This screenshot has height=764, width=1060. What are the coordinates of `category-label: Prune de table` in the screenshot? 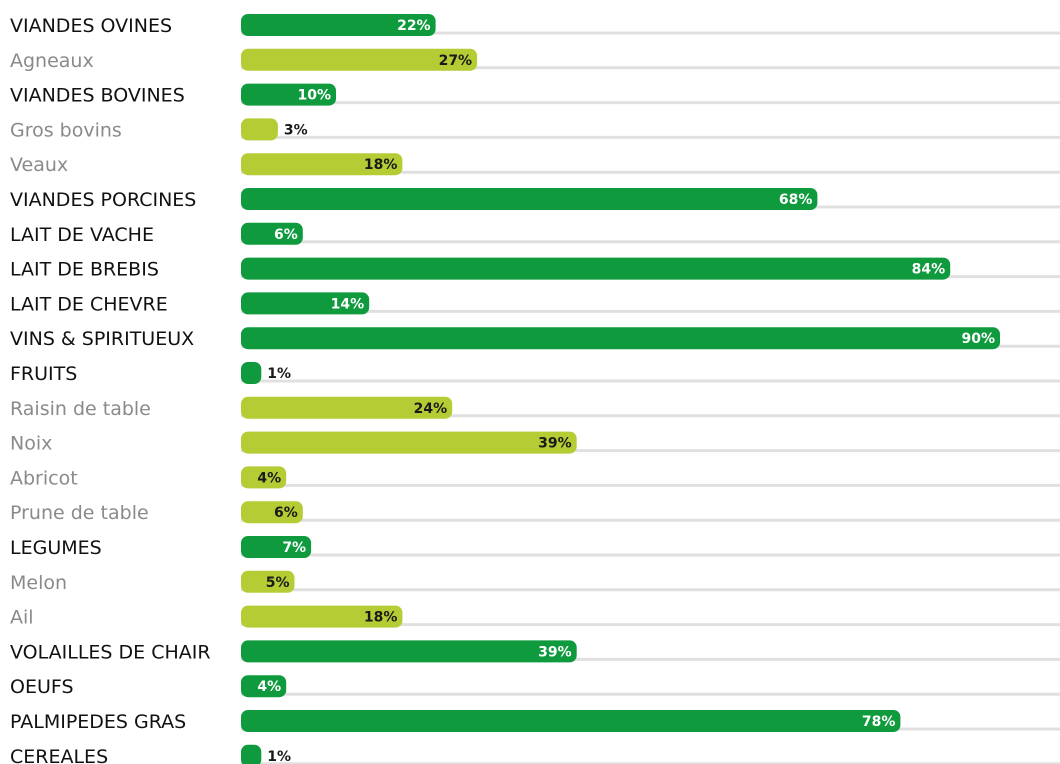 It's located at (79, 513).